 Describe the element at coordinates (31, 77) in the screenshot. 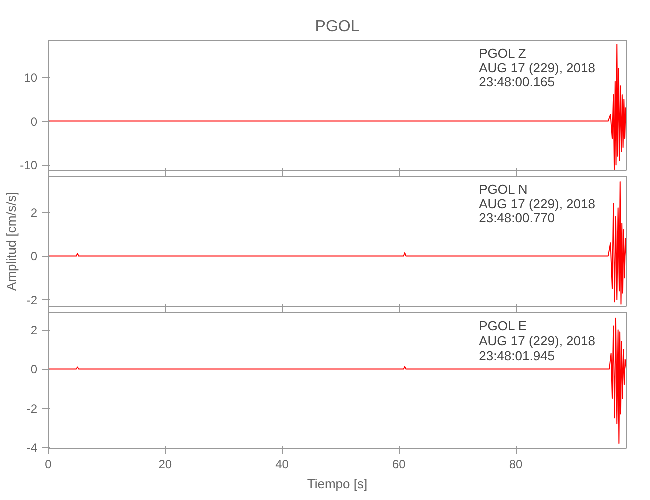

I see `y-tick-label: 10` at that location.